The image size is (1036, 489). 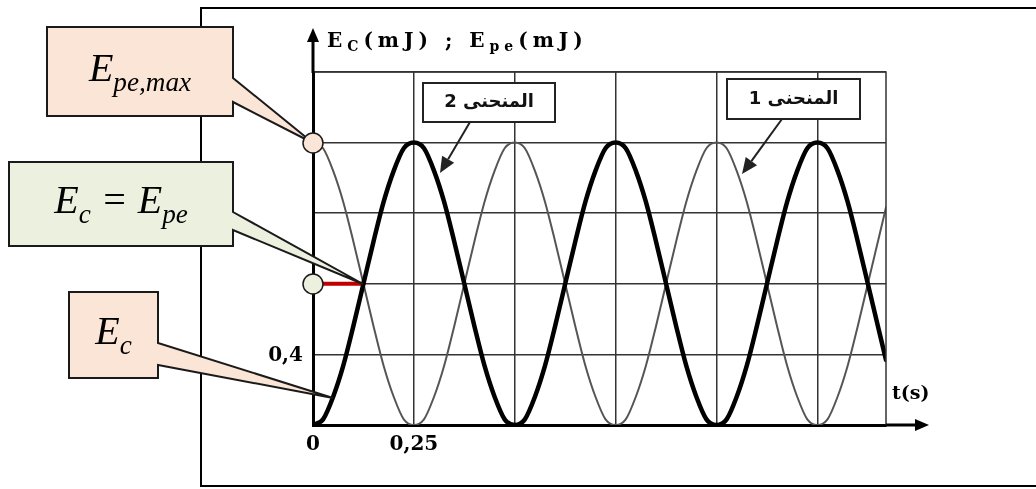 What do you see at coordinates (489, 101) in the screenshot?
I see `text: المنحنى 2` at bounding box center [489, 101].